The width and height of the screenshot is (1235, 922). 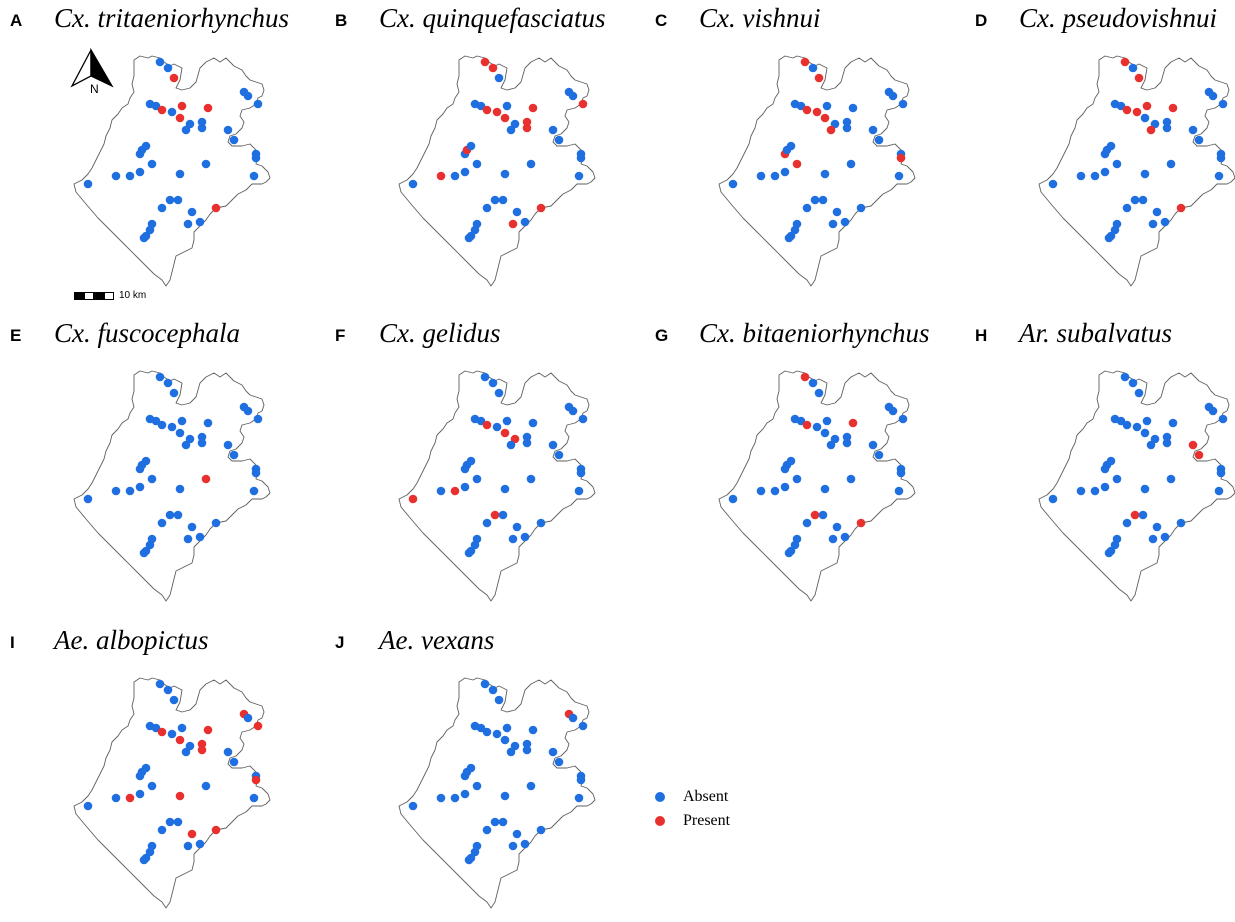 I want to click on legend-item-present: Present, so click(x=692, y=821).